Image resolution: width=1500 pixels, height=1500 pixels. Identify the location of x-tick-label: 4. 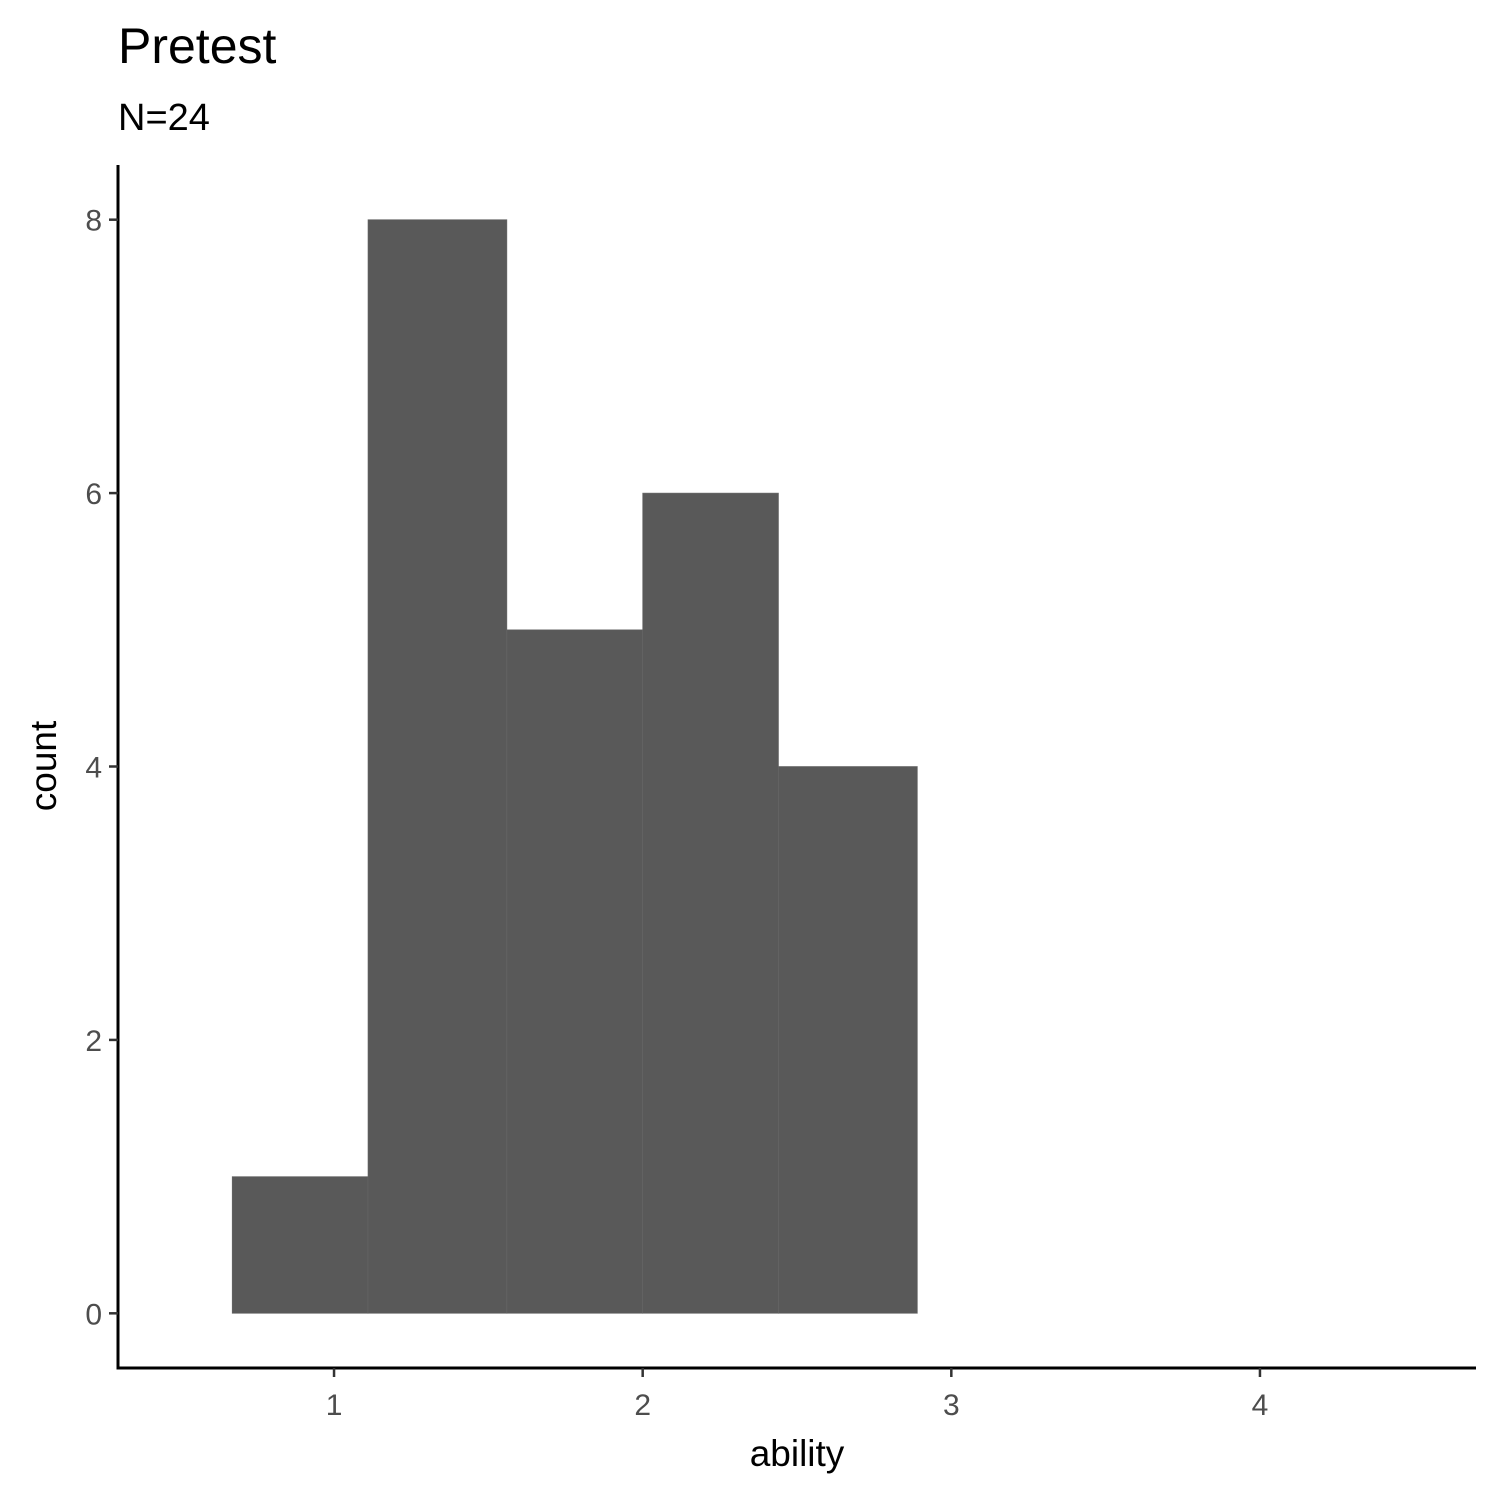
(1260, 1405).